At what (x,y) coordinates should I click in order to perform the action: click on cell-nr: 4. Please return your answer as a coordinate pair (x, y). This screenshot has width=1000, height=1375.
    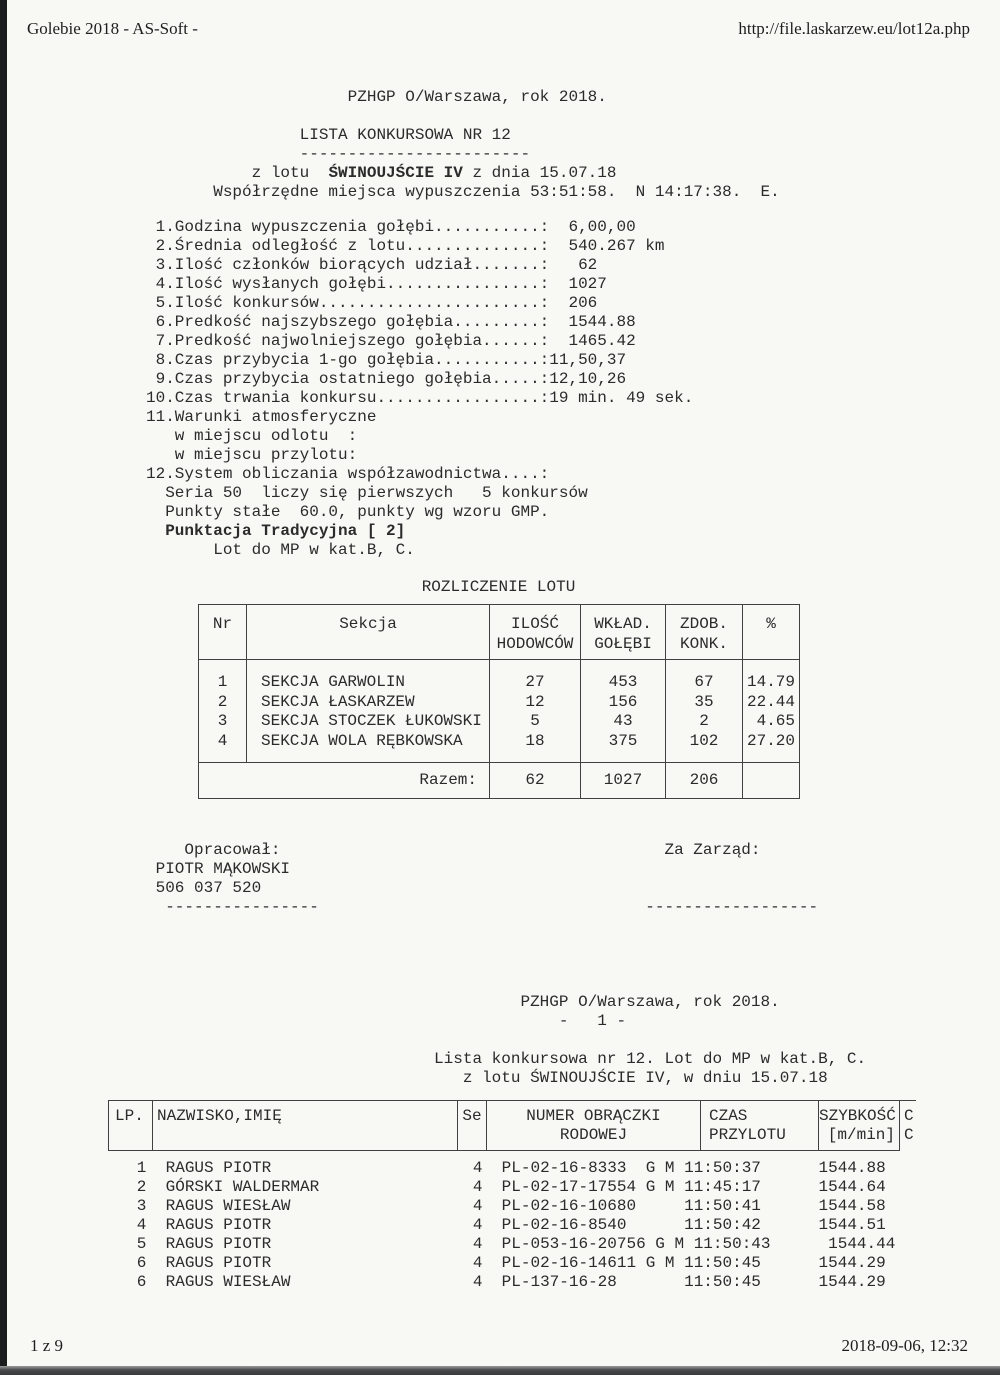
    Looking at the image, I should click on (222, 747).